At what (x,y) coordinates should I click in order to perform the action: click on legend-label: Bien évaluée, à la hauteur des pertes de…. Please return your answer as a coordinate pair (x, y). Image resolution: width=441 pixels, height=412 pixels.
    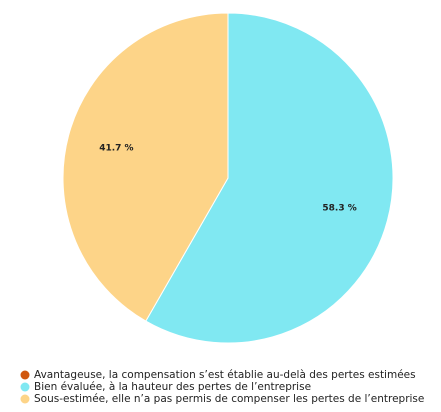
    Looking at the image, I should click on (172, 387).